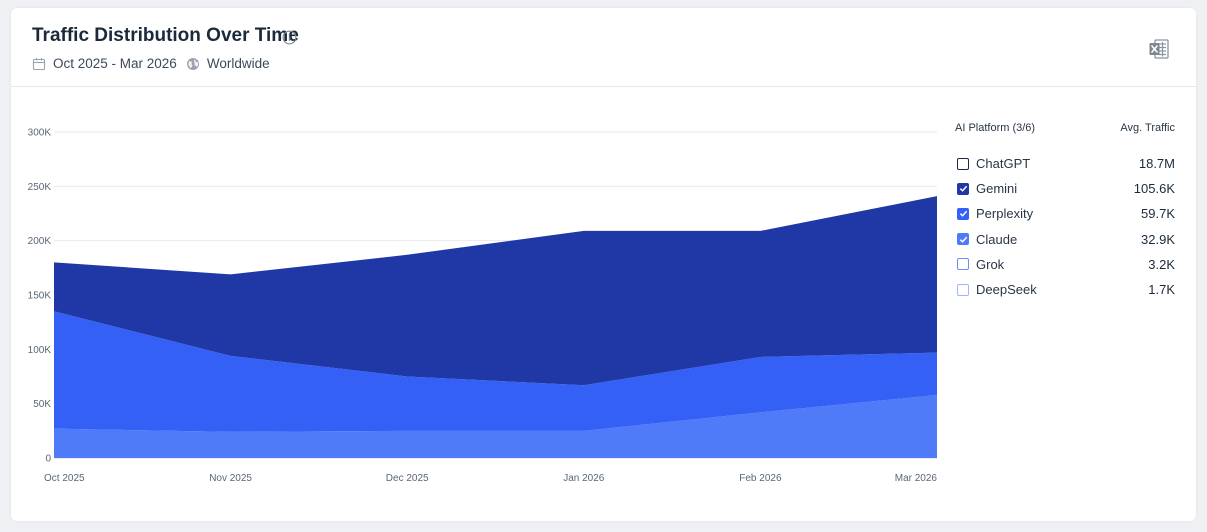 This screenshot has height=532, width=1207. What do you see at coordinates (1065, 239) in the screenshot?
I see `legend-item-claude: Claude 32.9K` at bounding box center [1065, 239].